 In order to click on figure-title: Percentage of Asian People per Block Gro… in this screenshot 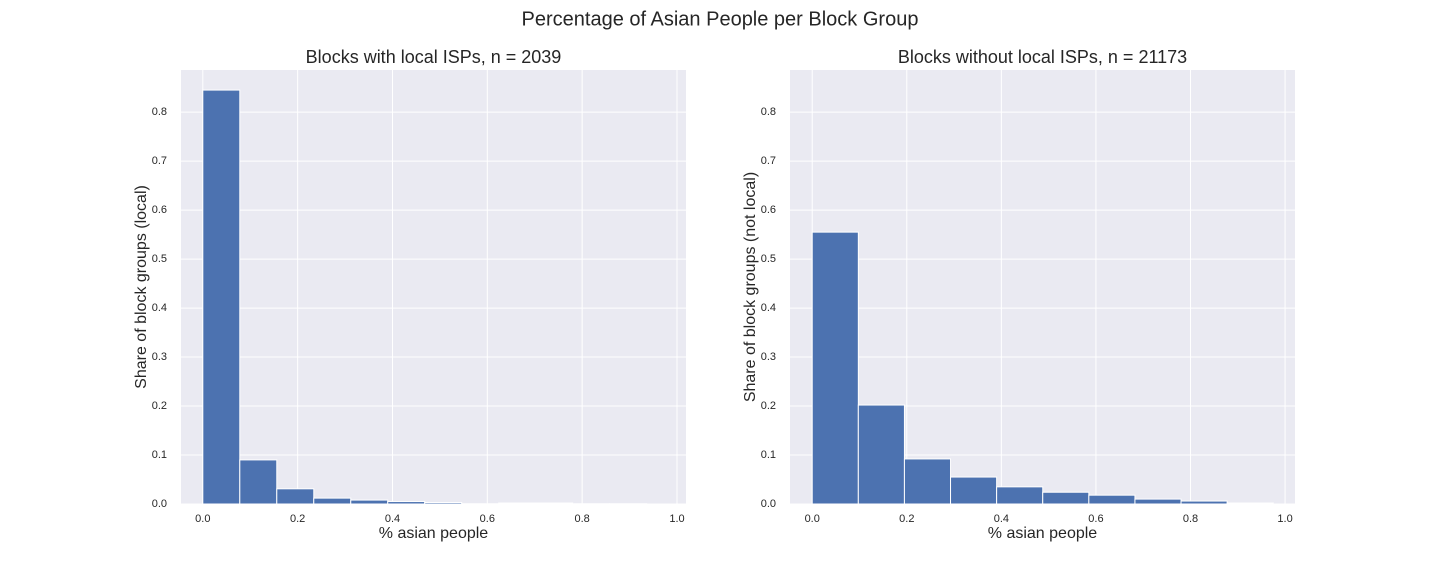, I will do `click(720, 19)`.